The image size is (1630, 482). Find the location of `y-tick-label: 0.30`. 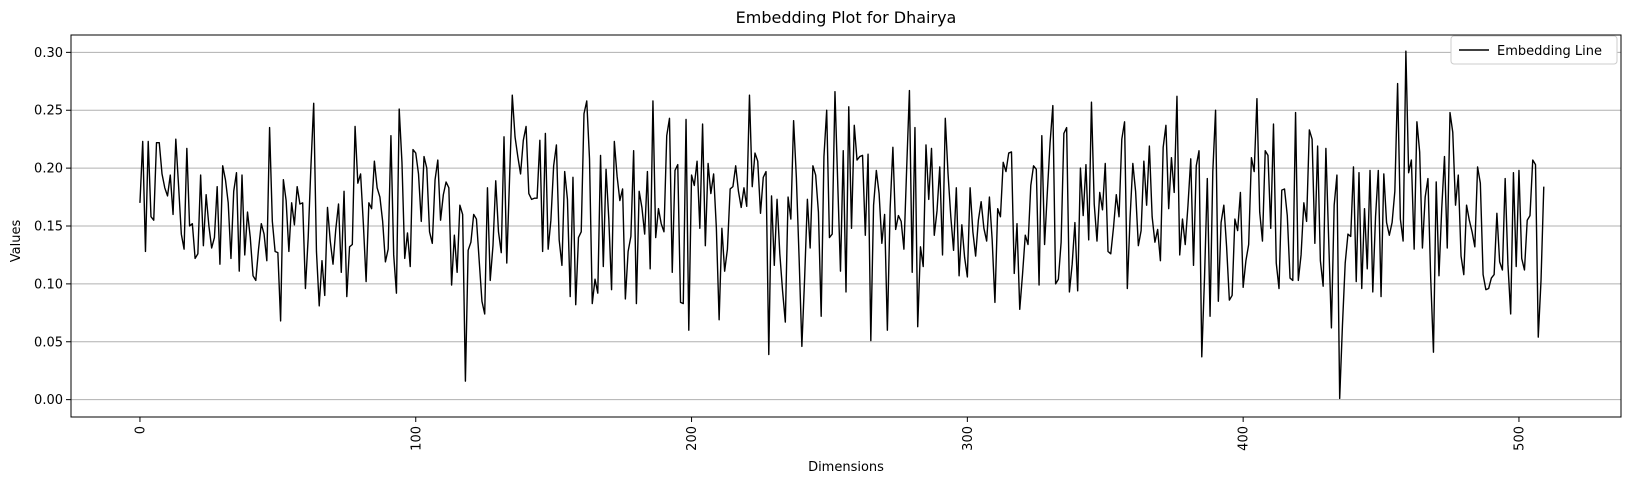

y-tick-label: 0.30 is located at coordinates (48, 53).